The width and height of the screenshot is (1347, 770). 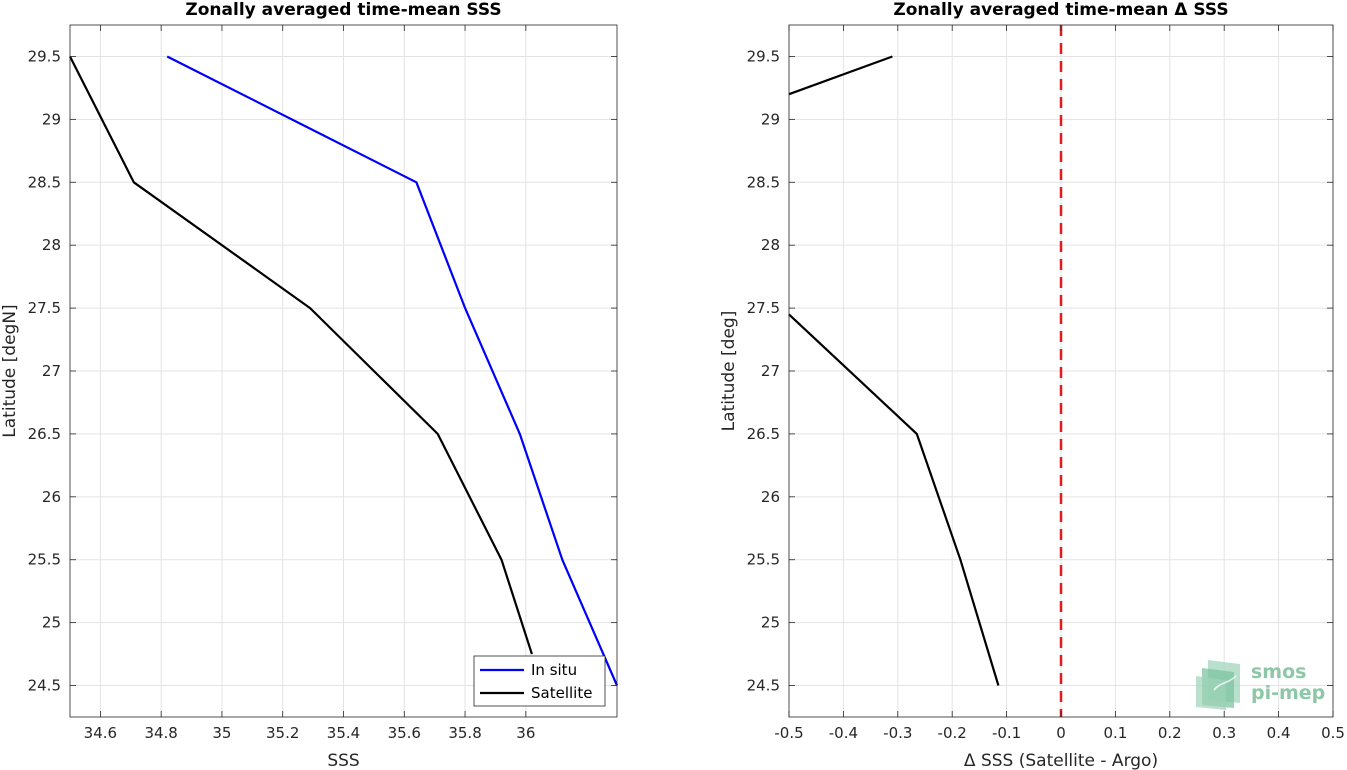 I want to click on y-axis-label: Latitude [deg], so click(x=729, y=371).